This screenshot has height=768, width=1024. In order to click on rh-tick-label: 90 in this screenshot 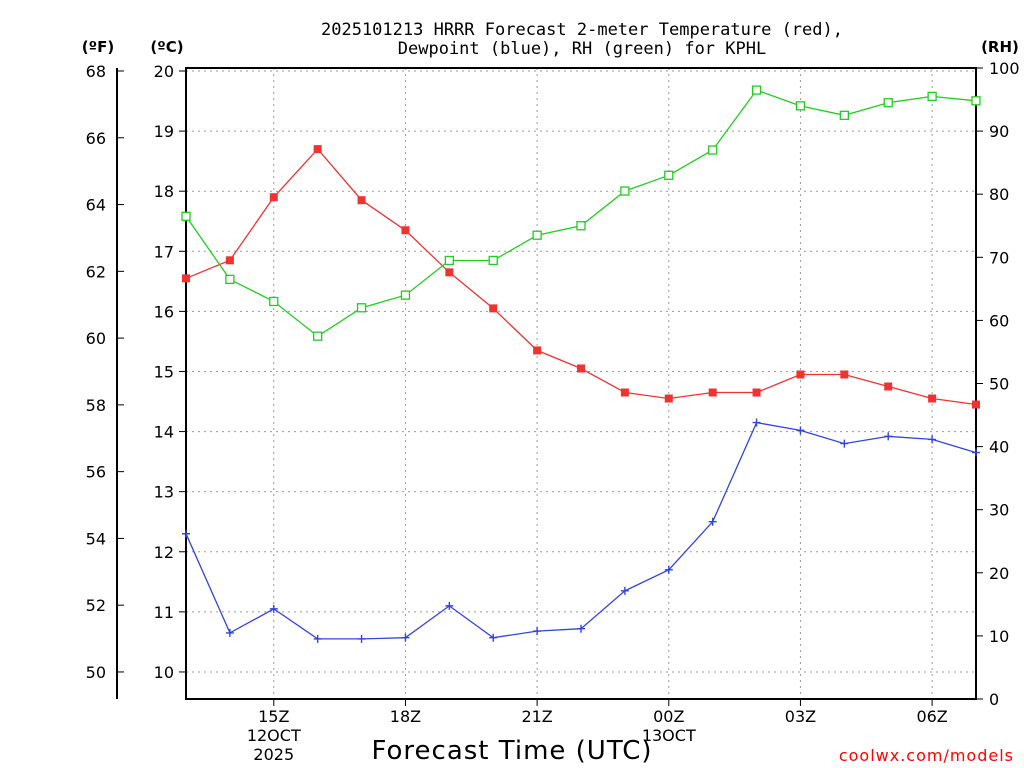, I will do `click(999, 131)`.